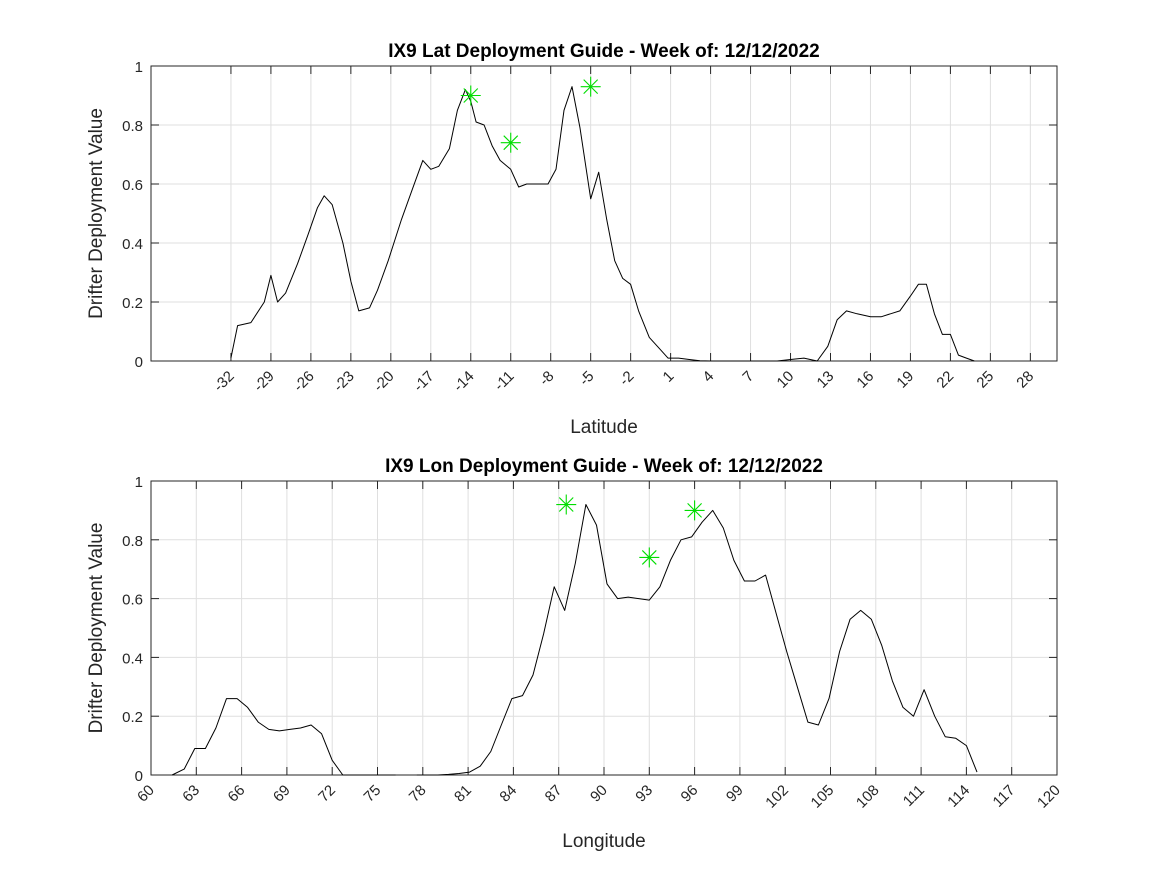  What do you see at coordinates (1004, 796) in the screenshot?
I see `x-tick-label: 117` at bounding box center [1004, 796].